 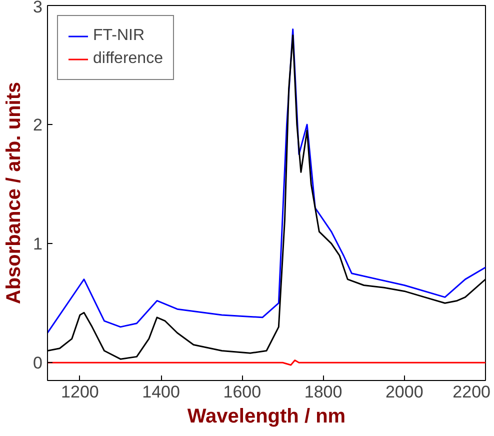 What do you see at coordinates (242, 392) in the screenshot?
I see `x-tick-label: 1600` at bounding box center [242, 392].